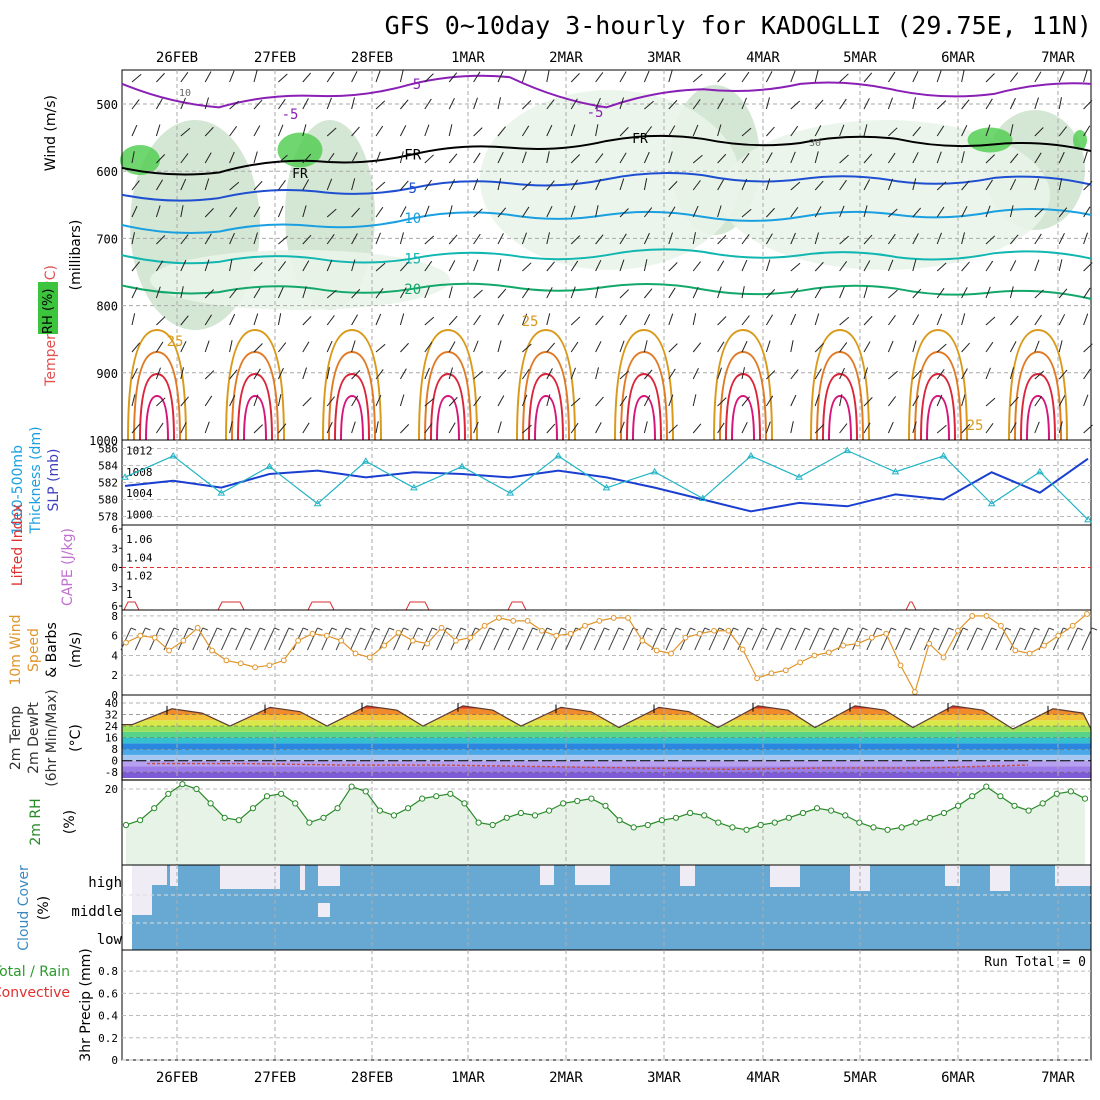  What do you see at coordinates (48, 308) in the screenshot?
I see `rh-legend-swatch` at bounding box center [48, 308].